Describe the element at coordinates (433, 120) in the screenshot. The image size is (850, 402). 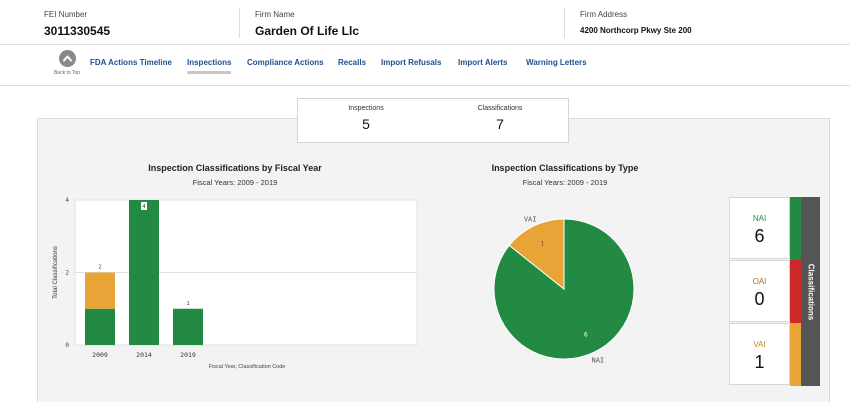
I see `inspection-summary: Inspections 5 Classifications 7` at that location.